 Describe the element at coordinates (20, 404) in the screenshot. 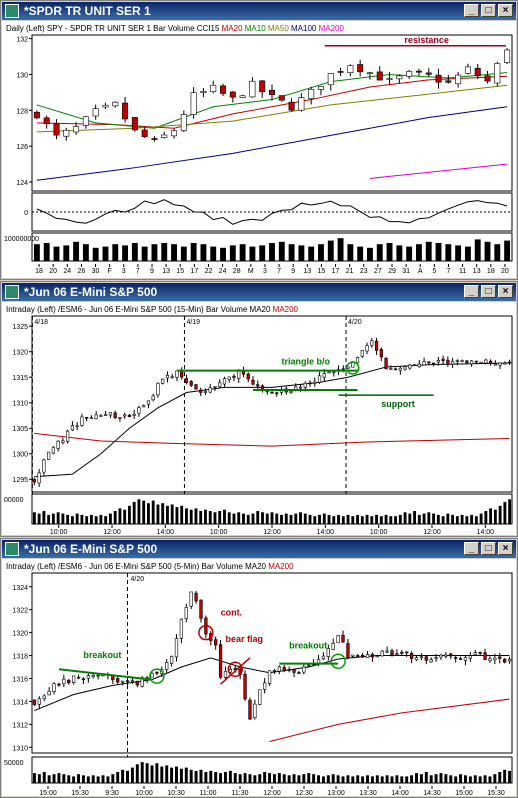

I see `y-tick-label: 1310` at that location.